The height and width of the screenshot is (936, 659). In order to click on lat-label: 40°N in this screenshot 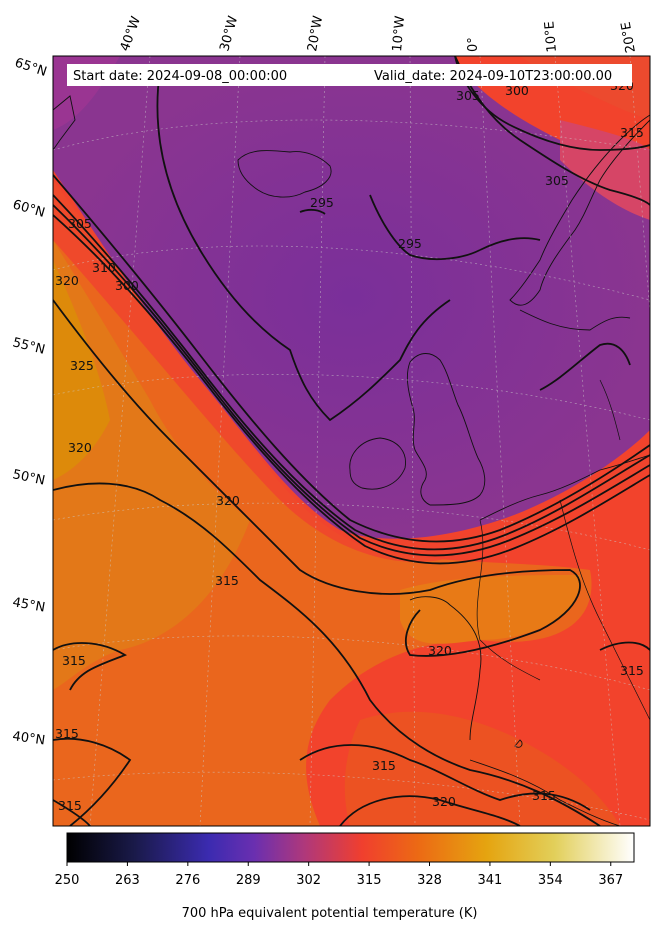, I will do `click(28, 738)`.